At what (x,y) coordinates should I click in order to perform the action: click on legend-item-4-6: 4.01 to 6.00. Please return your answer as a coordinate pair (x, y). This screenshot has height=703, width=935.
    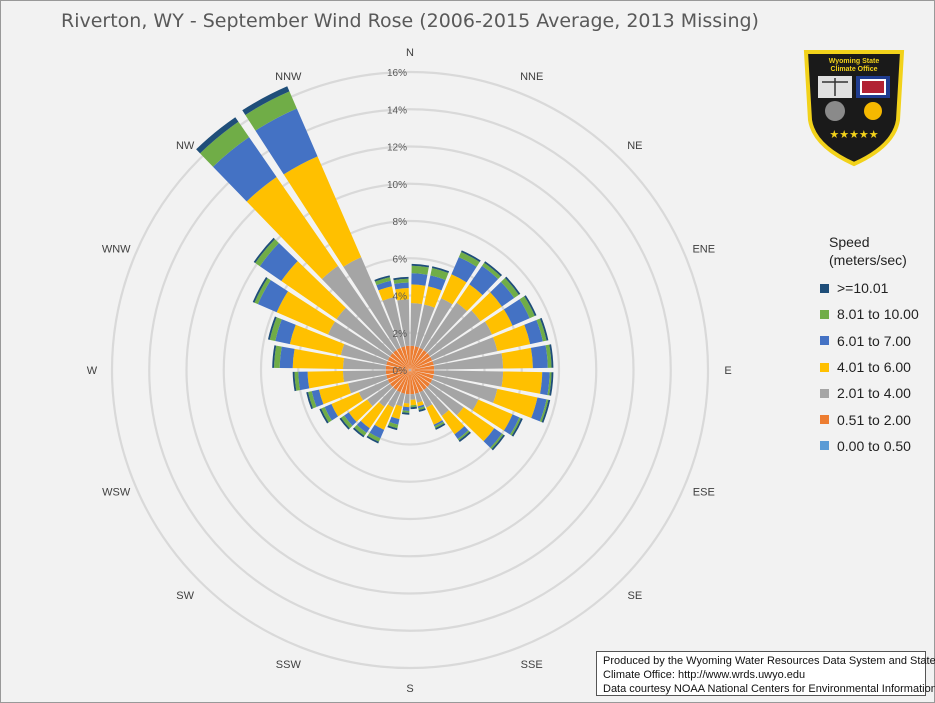
    Looking at the image, I should click on (869, 367).